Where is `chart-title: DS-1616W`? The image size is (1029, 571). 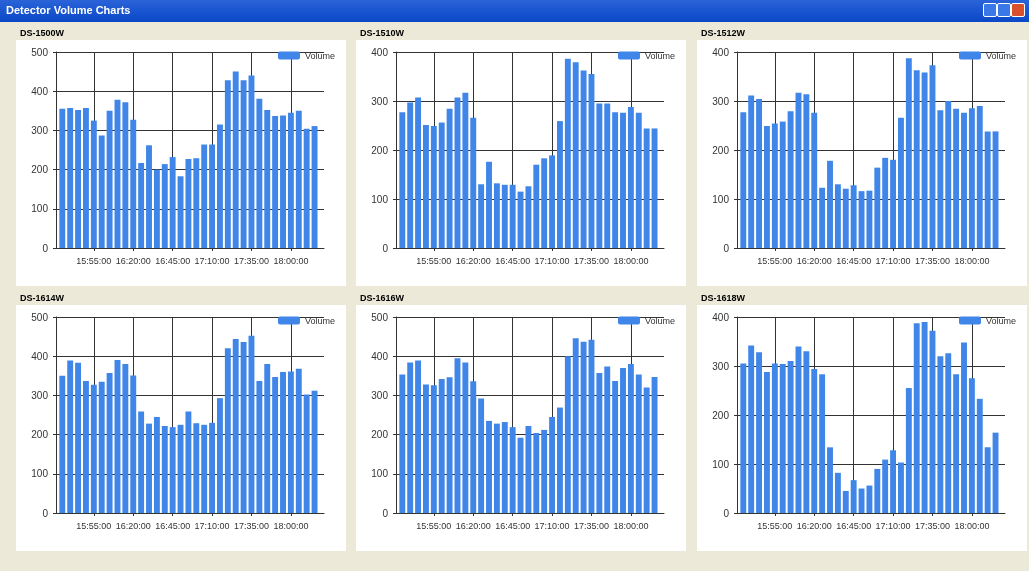
chart-title: DS-1616W is located at coordinates (382, 298).